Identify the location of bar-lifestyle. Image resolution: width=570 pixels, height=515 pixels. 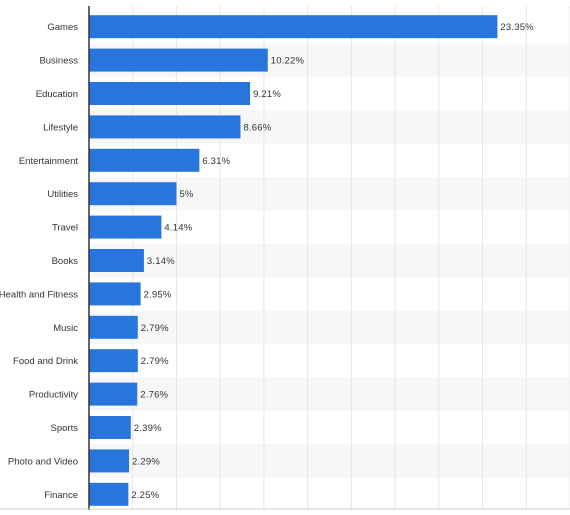
(165, 127).